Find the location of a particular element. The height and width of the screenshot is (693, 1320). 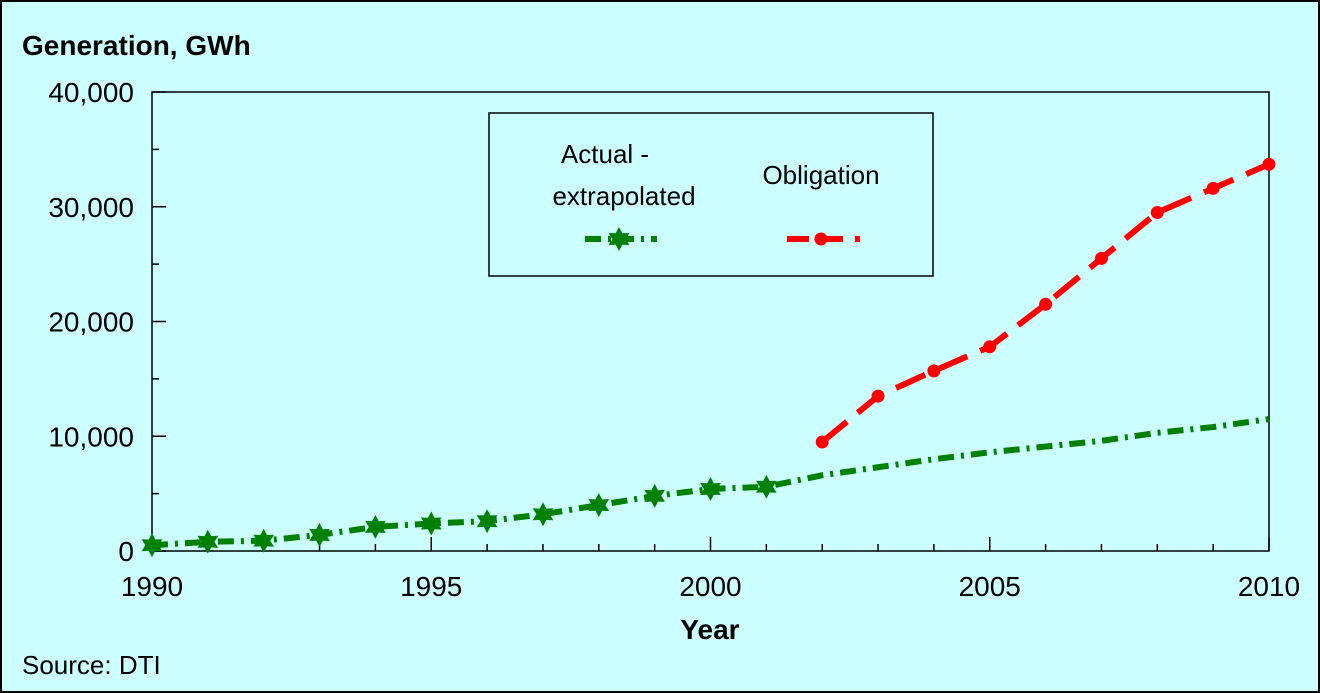

y-tick-label: 30,000 is located at coordinates (91, 207).